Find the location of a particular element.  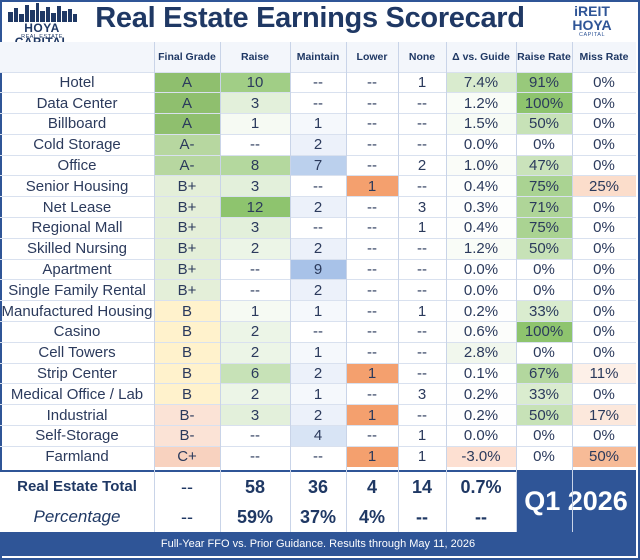

delta-cell: 1.2% is located at coordinates (481, 248).